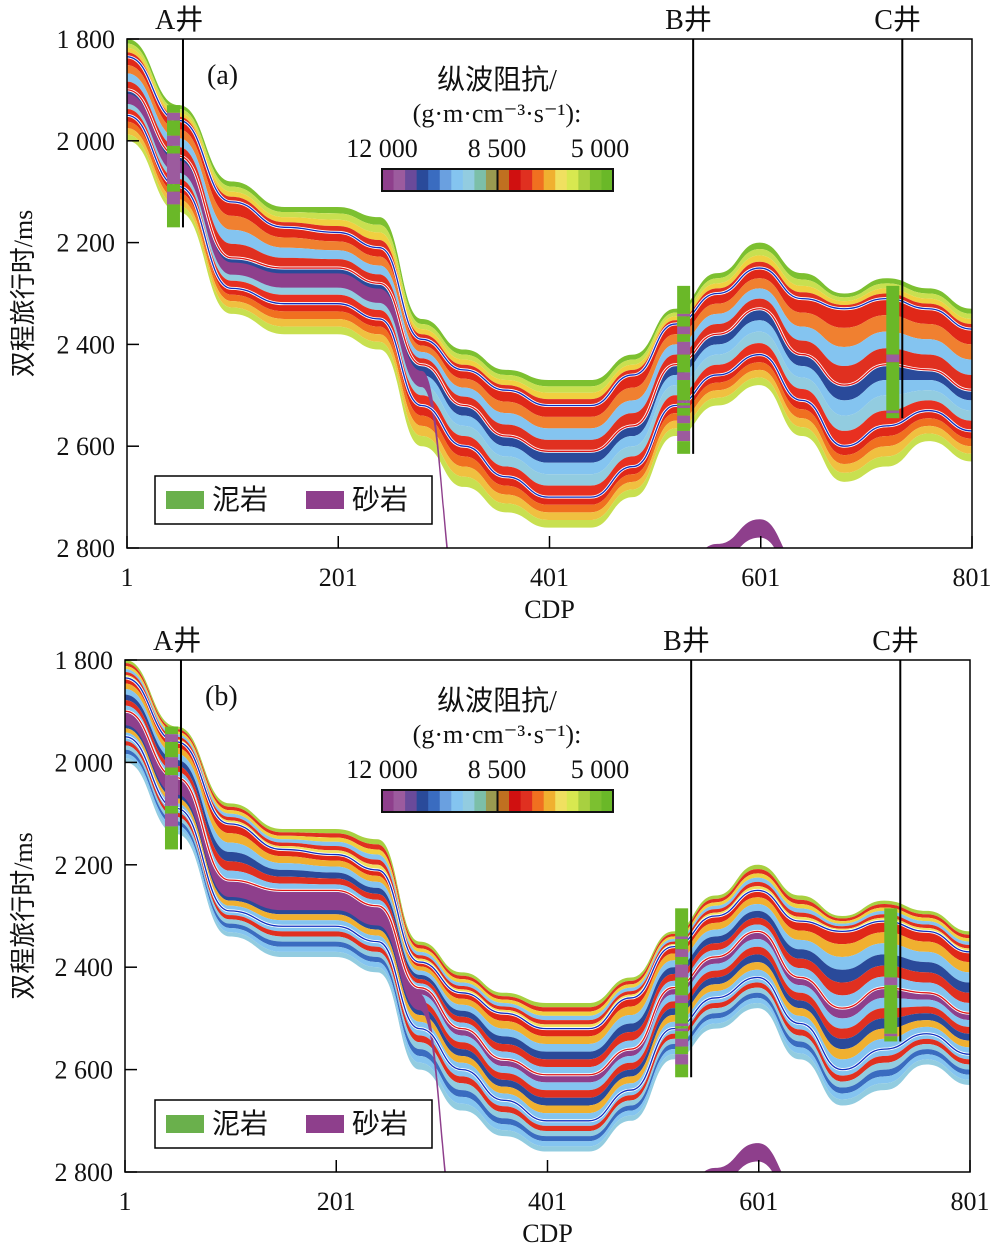 The width and height of the screenshot is (1000, 1256). I want to click on panel-label: (b), so click(221, 696).